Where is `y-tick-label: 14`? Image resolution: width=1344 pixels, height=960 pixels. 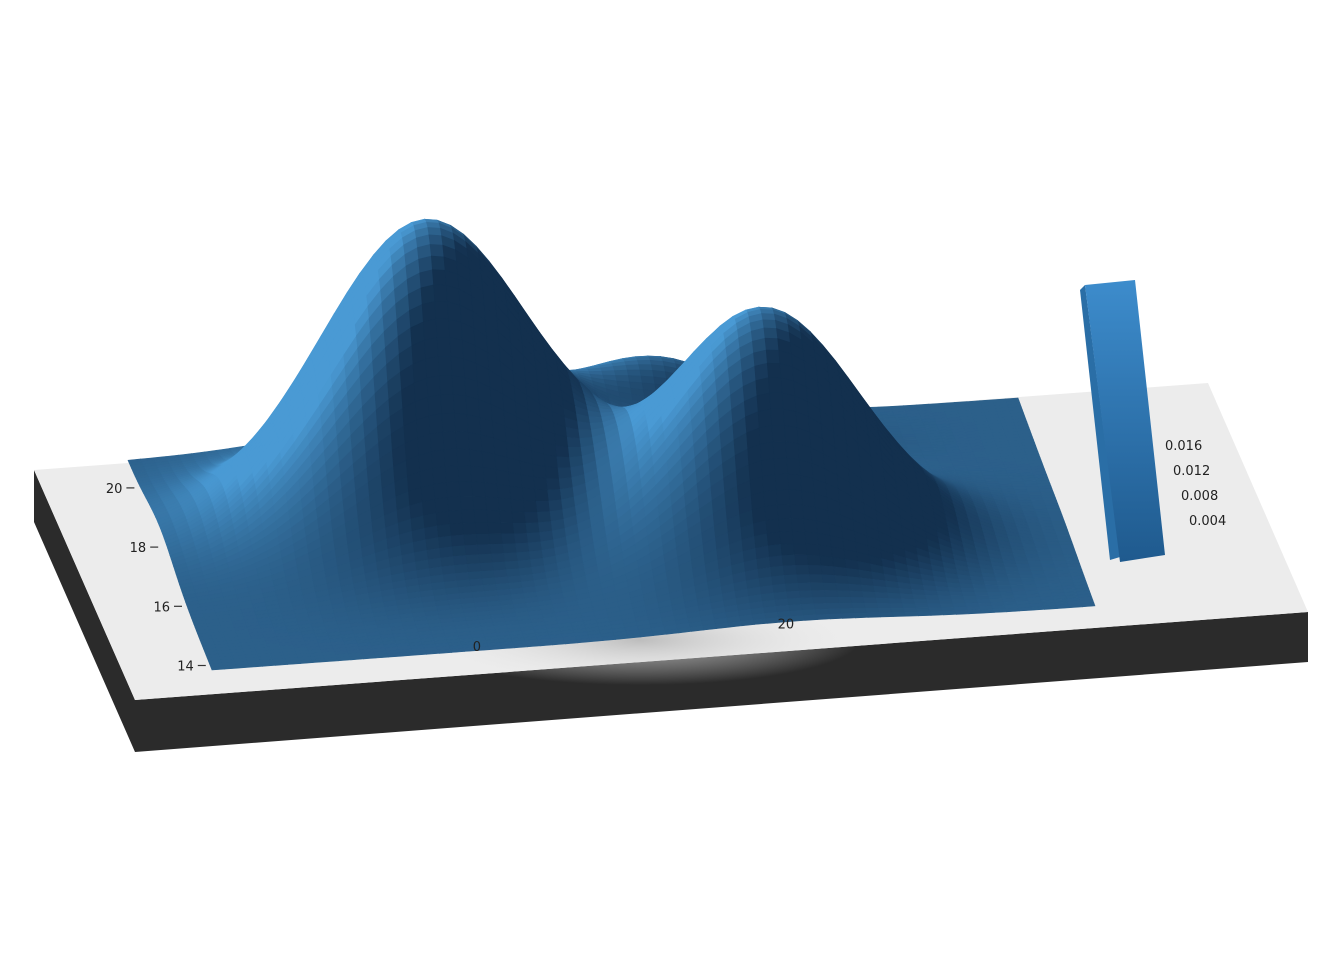 y-tick-label: 14 is located at coordinates (185, 667).